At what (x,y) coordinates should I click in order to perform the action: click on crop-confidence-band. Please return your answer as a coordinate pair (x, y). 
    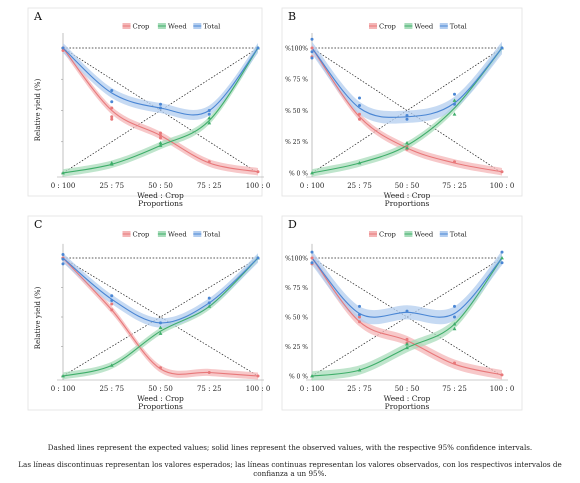
    Looking at the image, I should click on (407, 316).